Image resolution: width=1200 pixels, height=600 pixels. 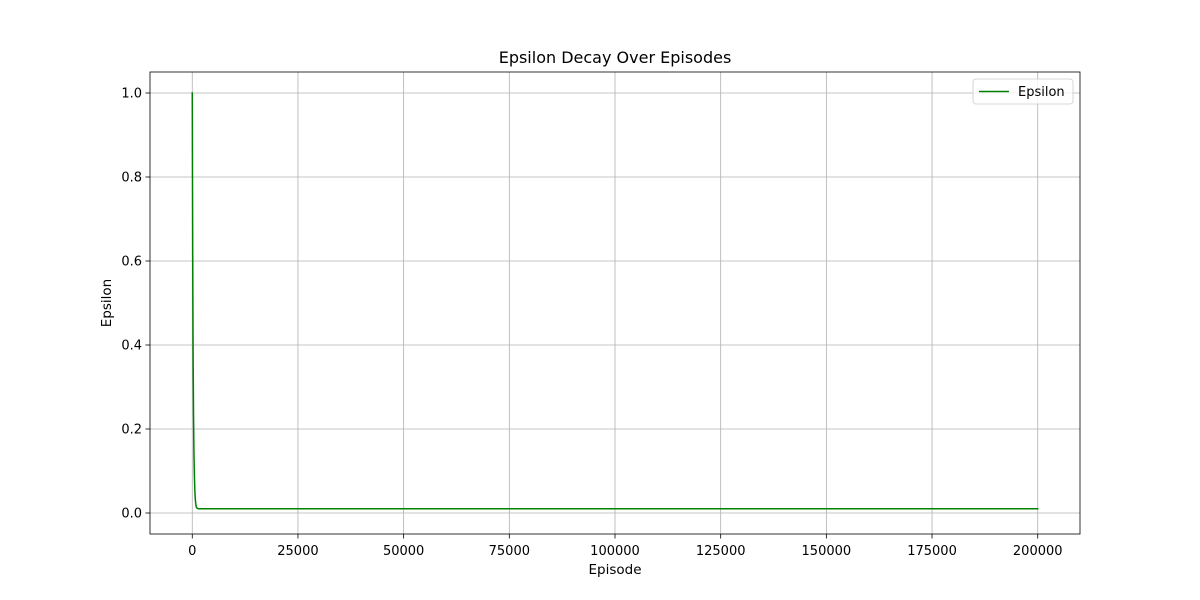 What do you see at coordinates (297, 551) in the screenshot?
I see `x-tick-label: 25000` at bounding box center [297, 551].